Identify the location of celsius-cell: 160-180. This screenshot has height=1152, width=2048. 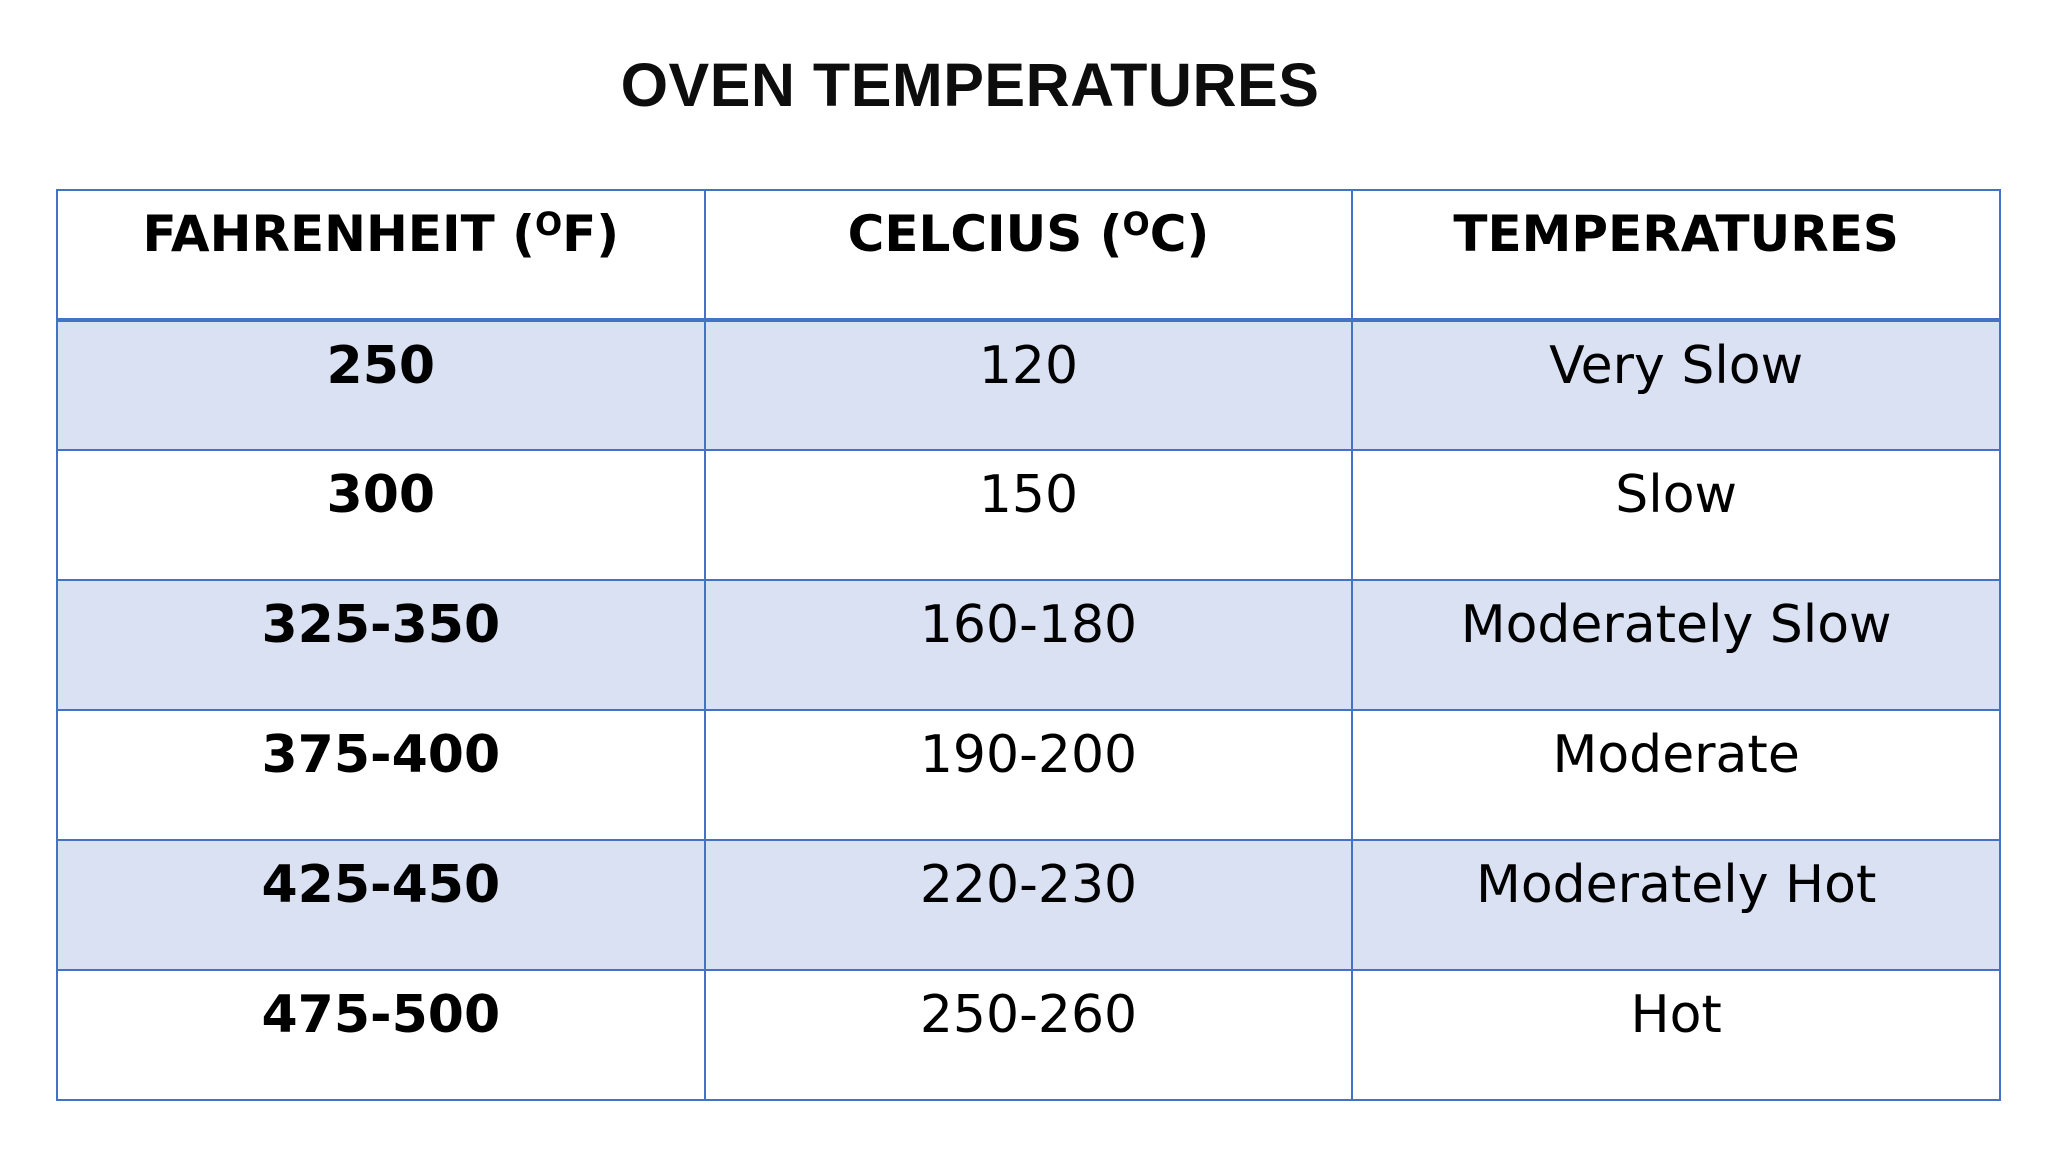
(1028, 645).